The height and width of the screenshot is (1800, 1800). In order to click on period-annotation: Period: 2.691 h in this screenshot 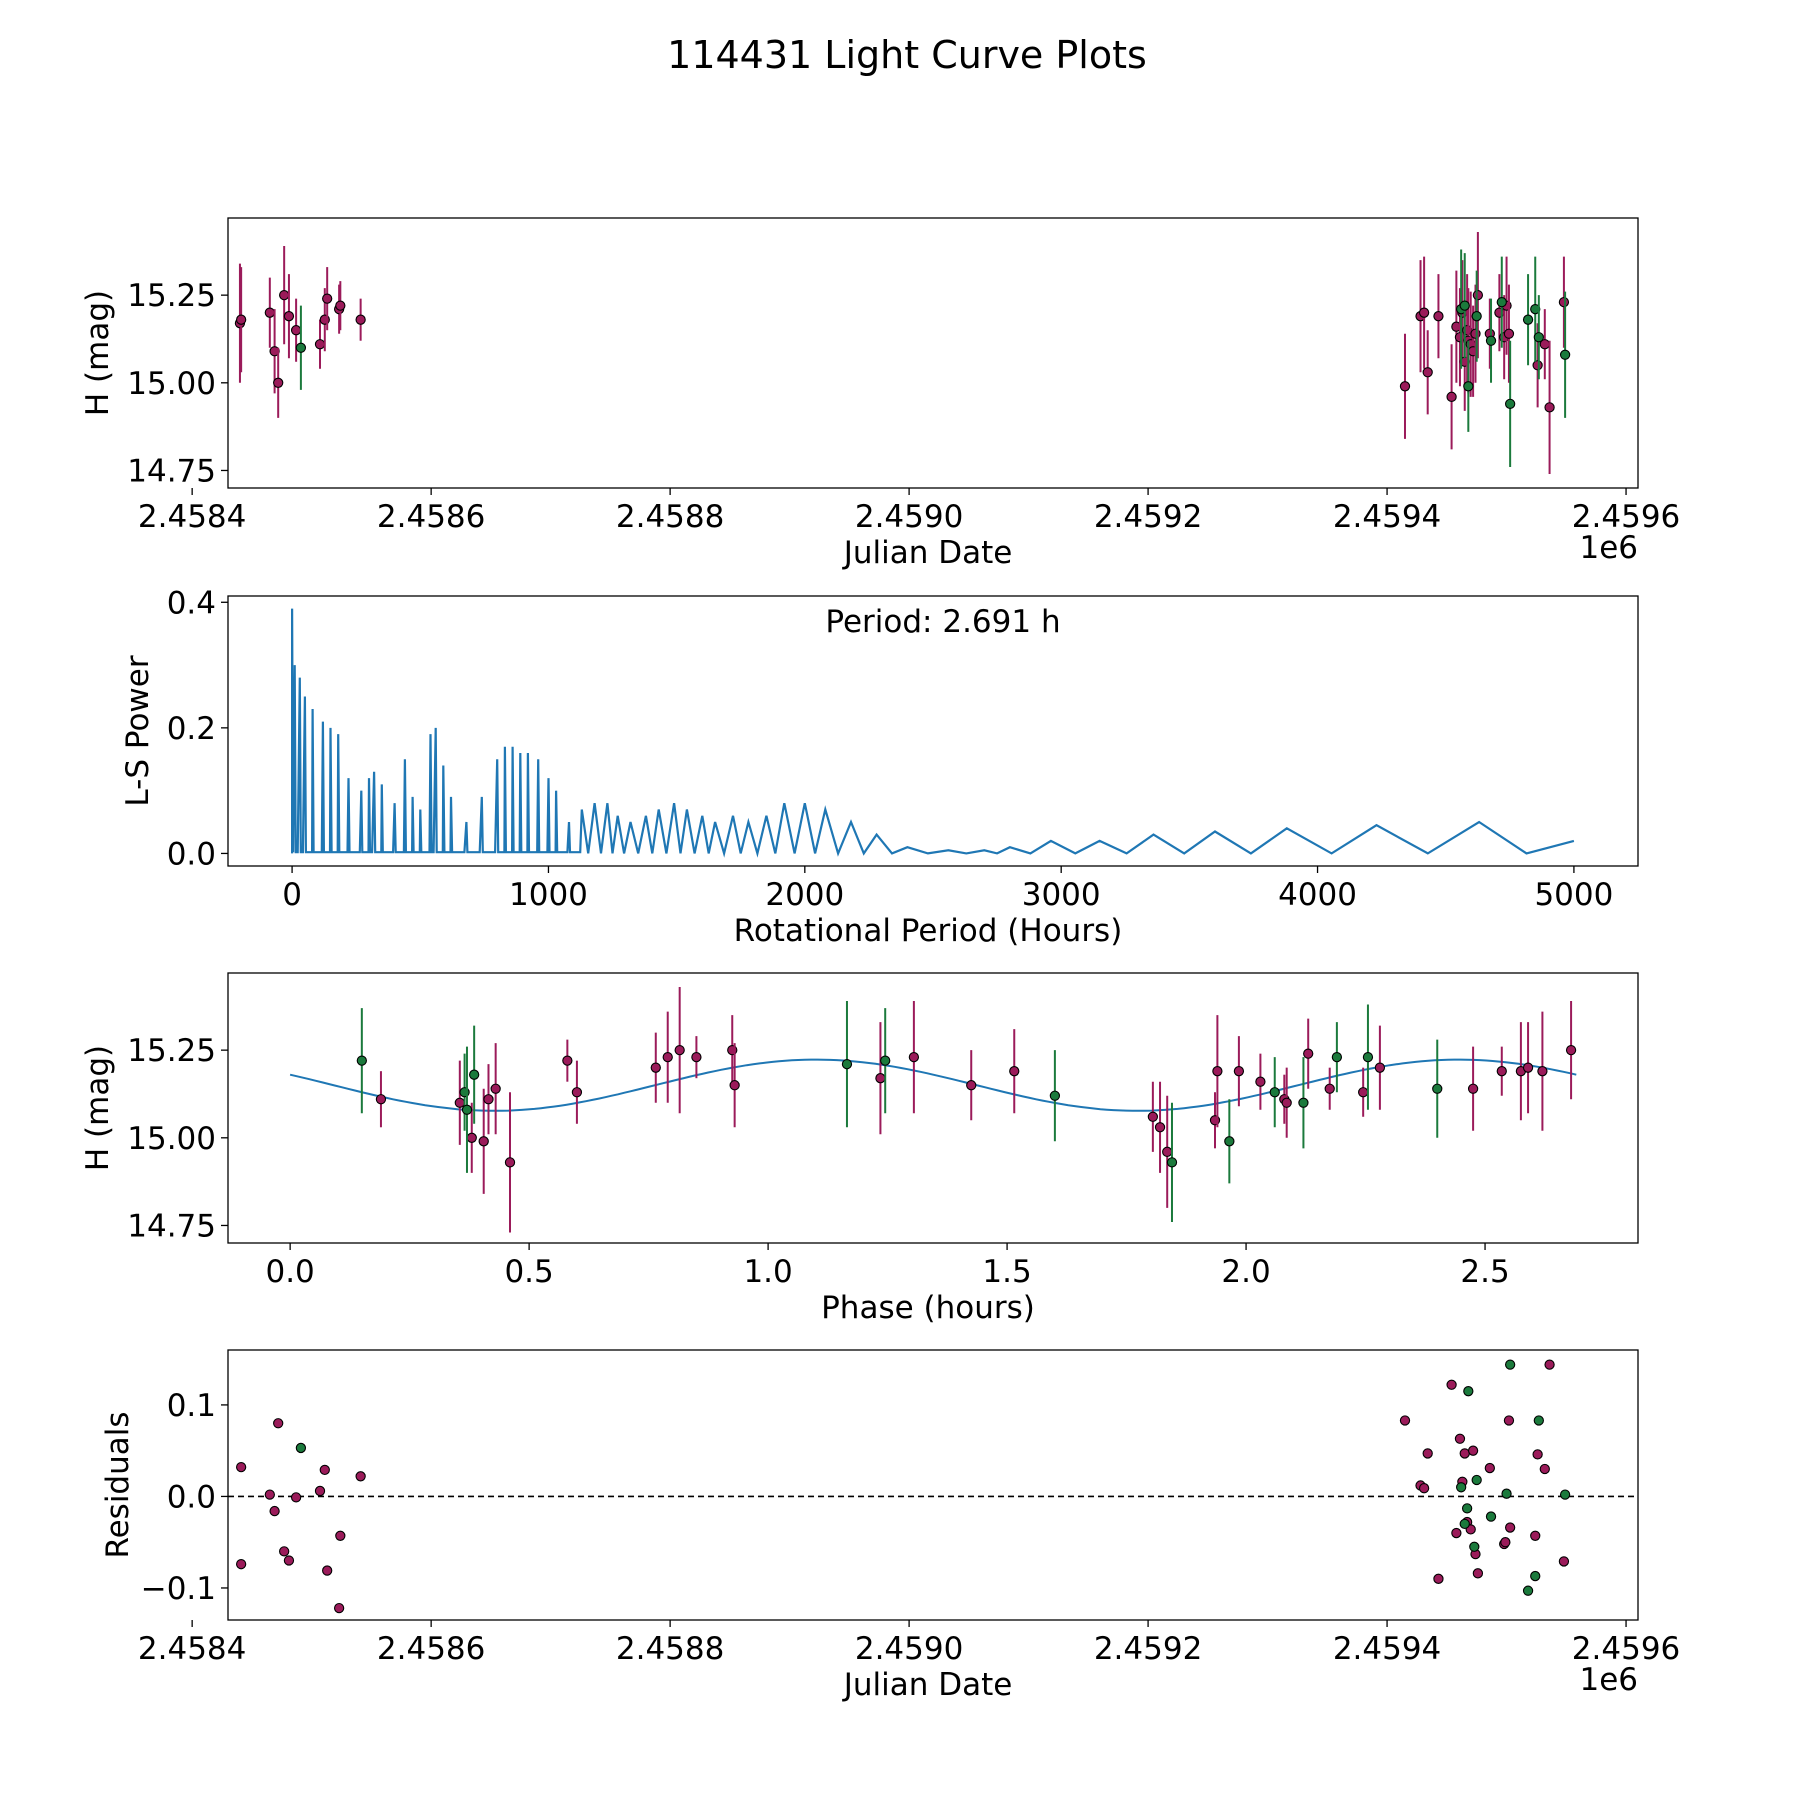, I will do `click(942, 622)`.